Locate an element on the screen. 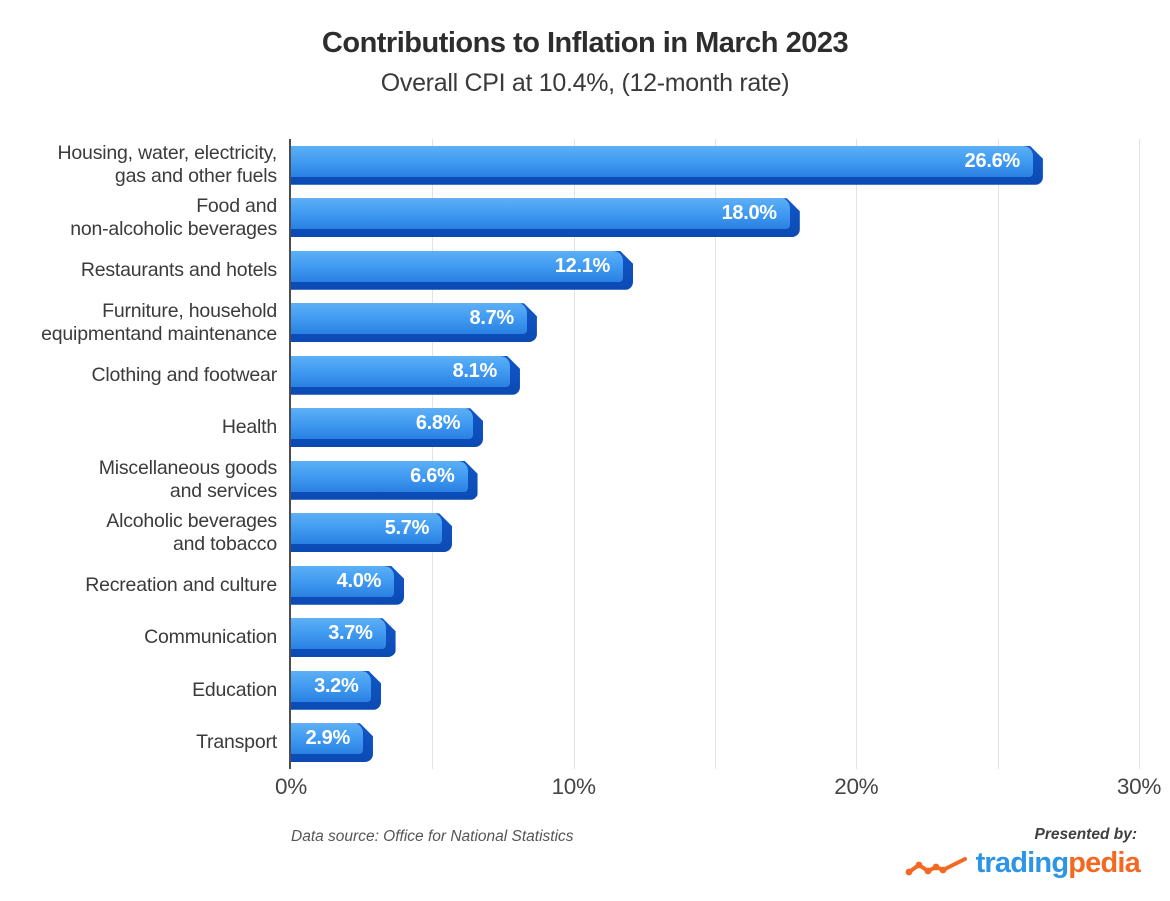 The width and height of the screenshot is (1170, 901). bar-track: 3.2% is located at coordinates (715, 690).